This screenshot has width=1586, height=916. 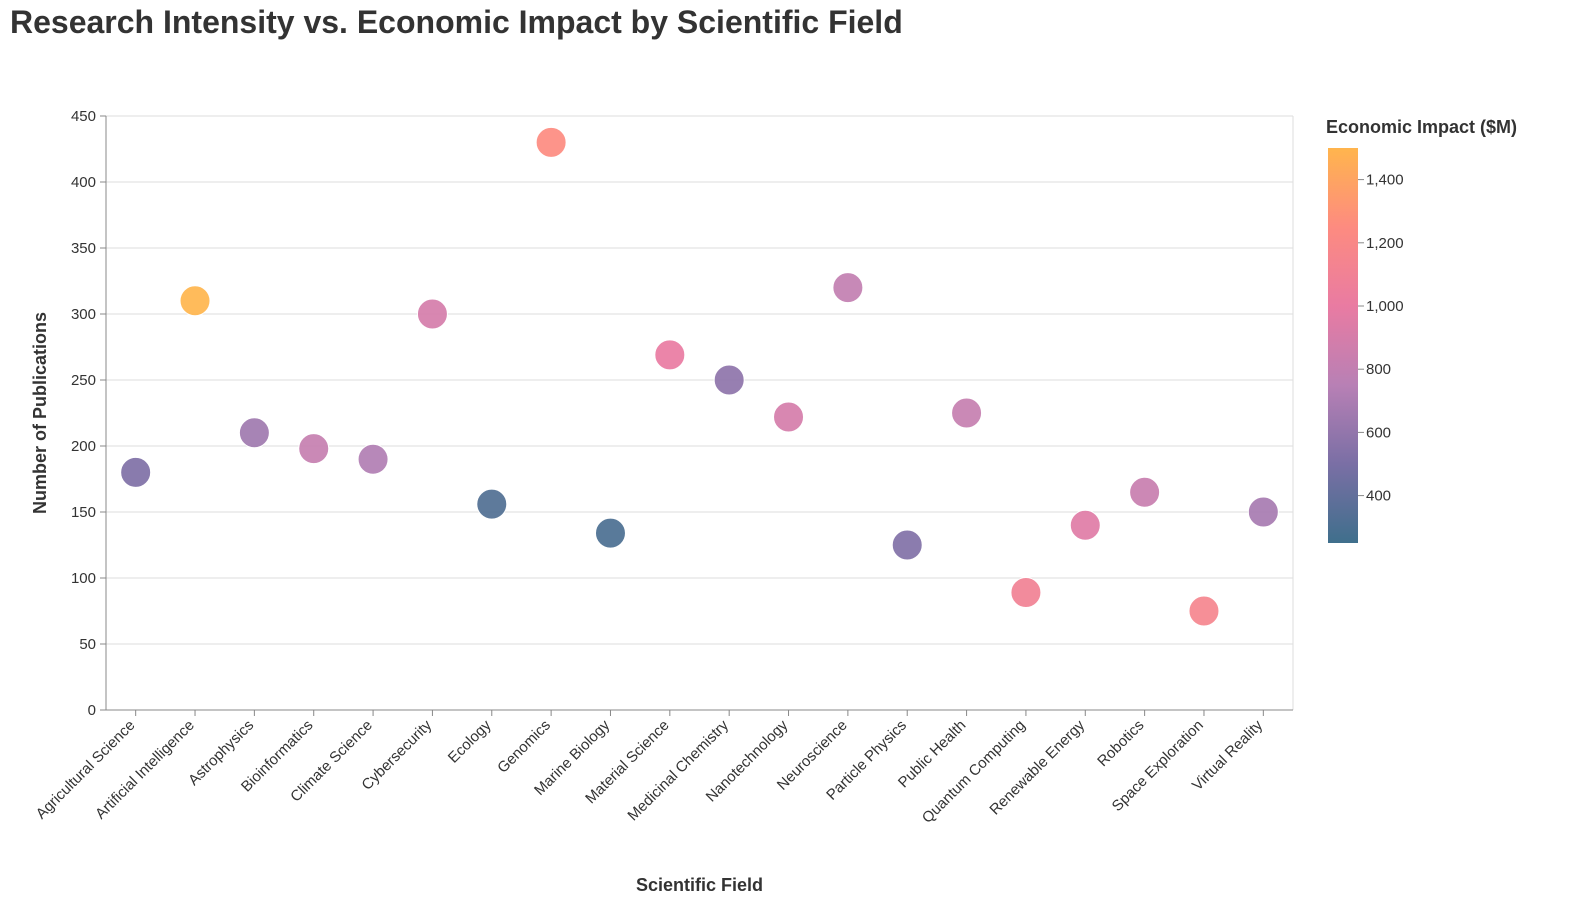 What do you see at coordinates (974, 772) in the screenshot?
I see `x-tick-label: Quantum Computing` at bounding box center [974, 772].